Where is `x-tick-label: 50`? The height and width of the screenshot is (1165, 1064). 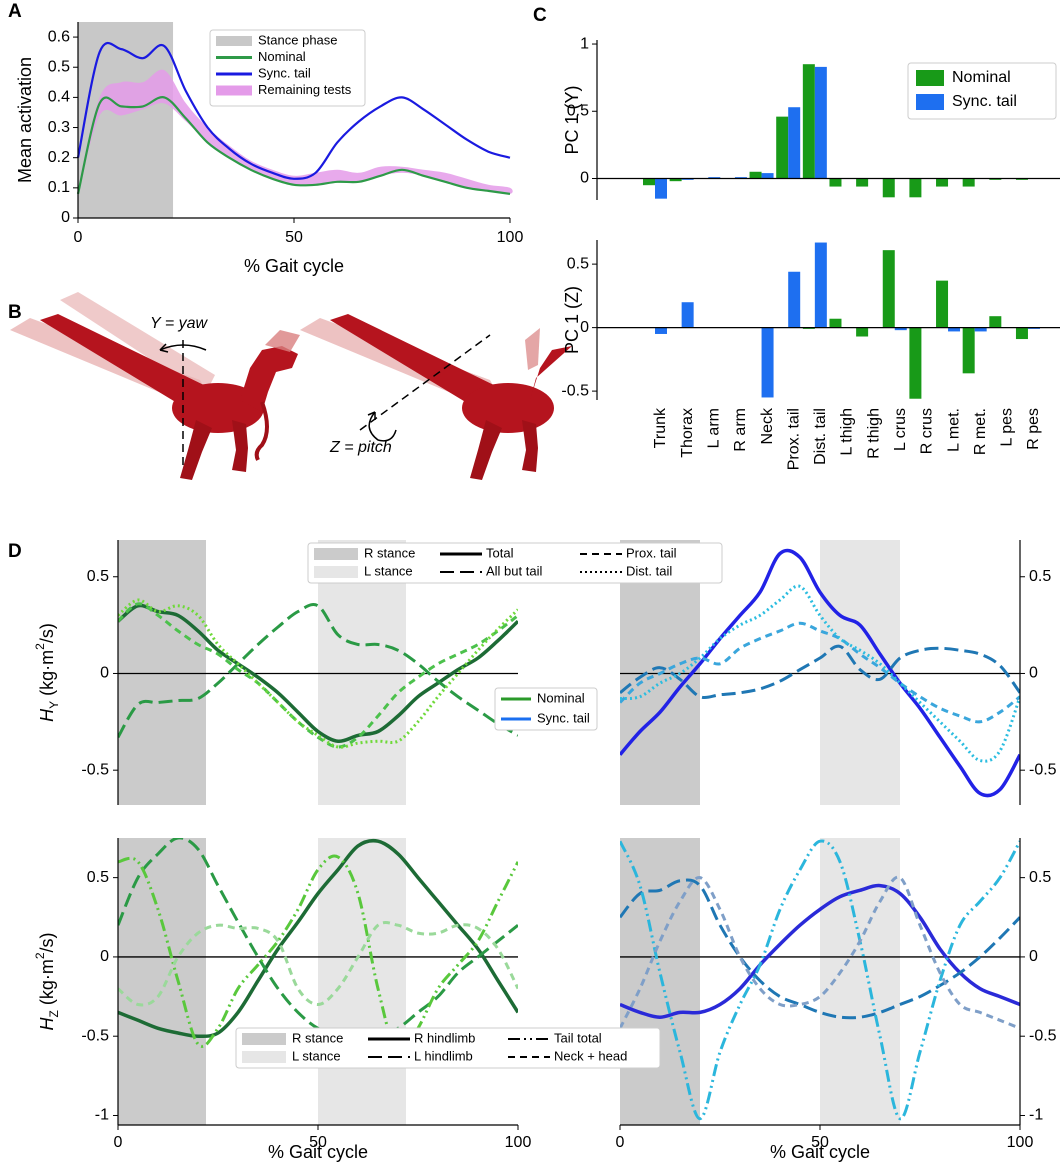 x-tick-label: 50 is located at coordinates (820, 1142).